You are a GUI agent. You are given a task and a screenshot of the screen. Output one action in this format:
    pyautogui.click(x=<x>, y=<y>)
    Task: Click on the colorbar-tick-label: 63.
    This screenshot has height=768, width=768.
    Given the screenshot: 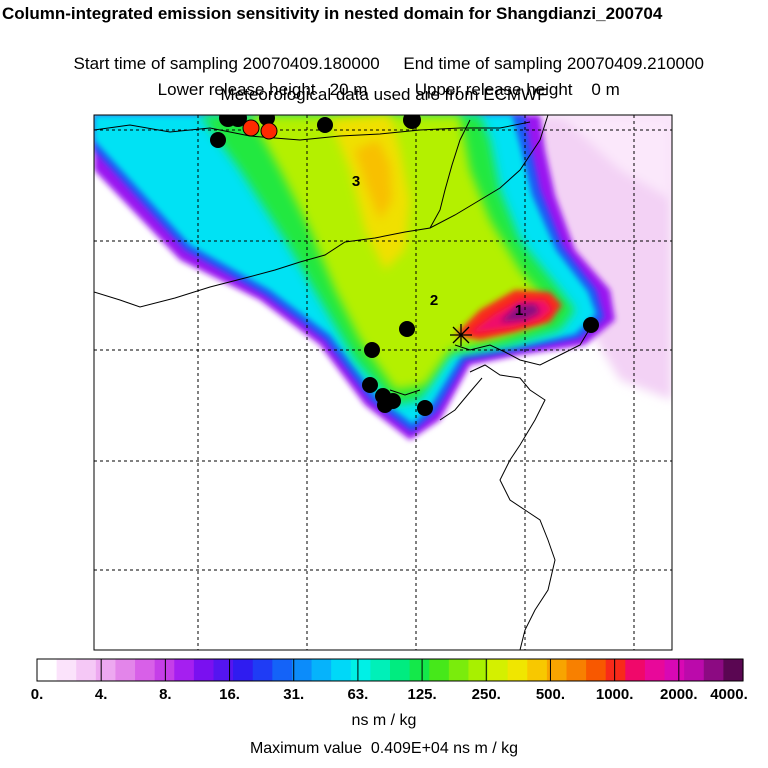 What is the action you would take?
    pyautogui.click(x=357, y=694)
    